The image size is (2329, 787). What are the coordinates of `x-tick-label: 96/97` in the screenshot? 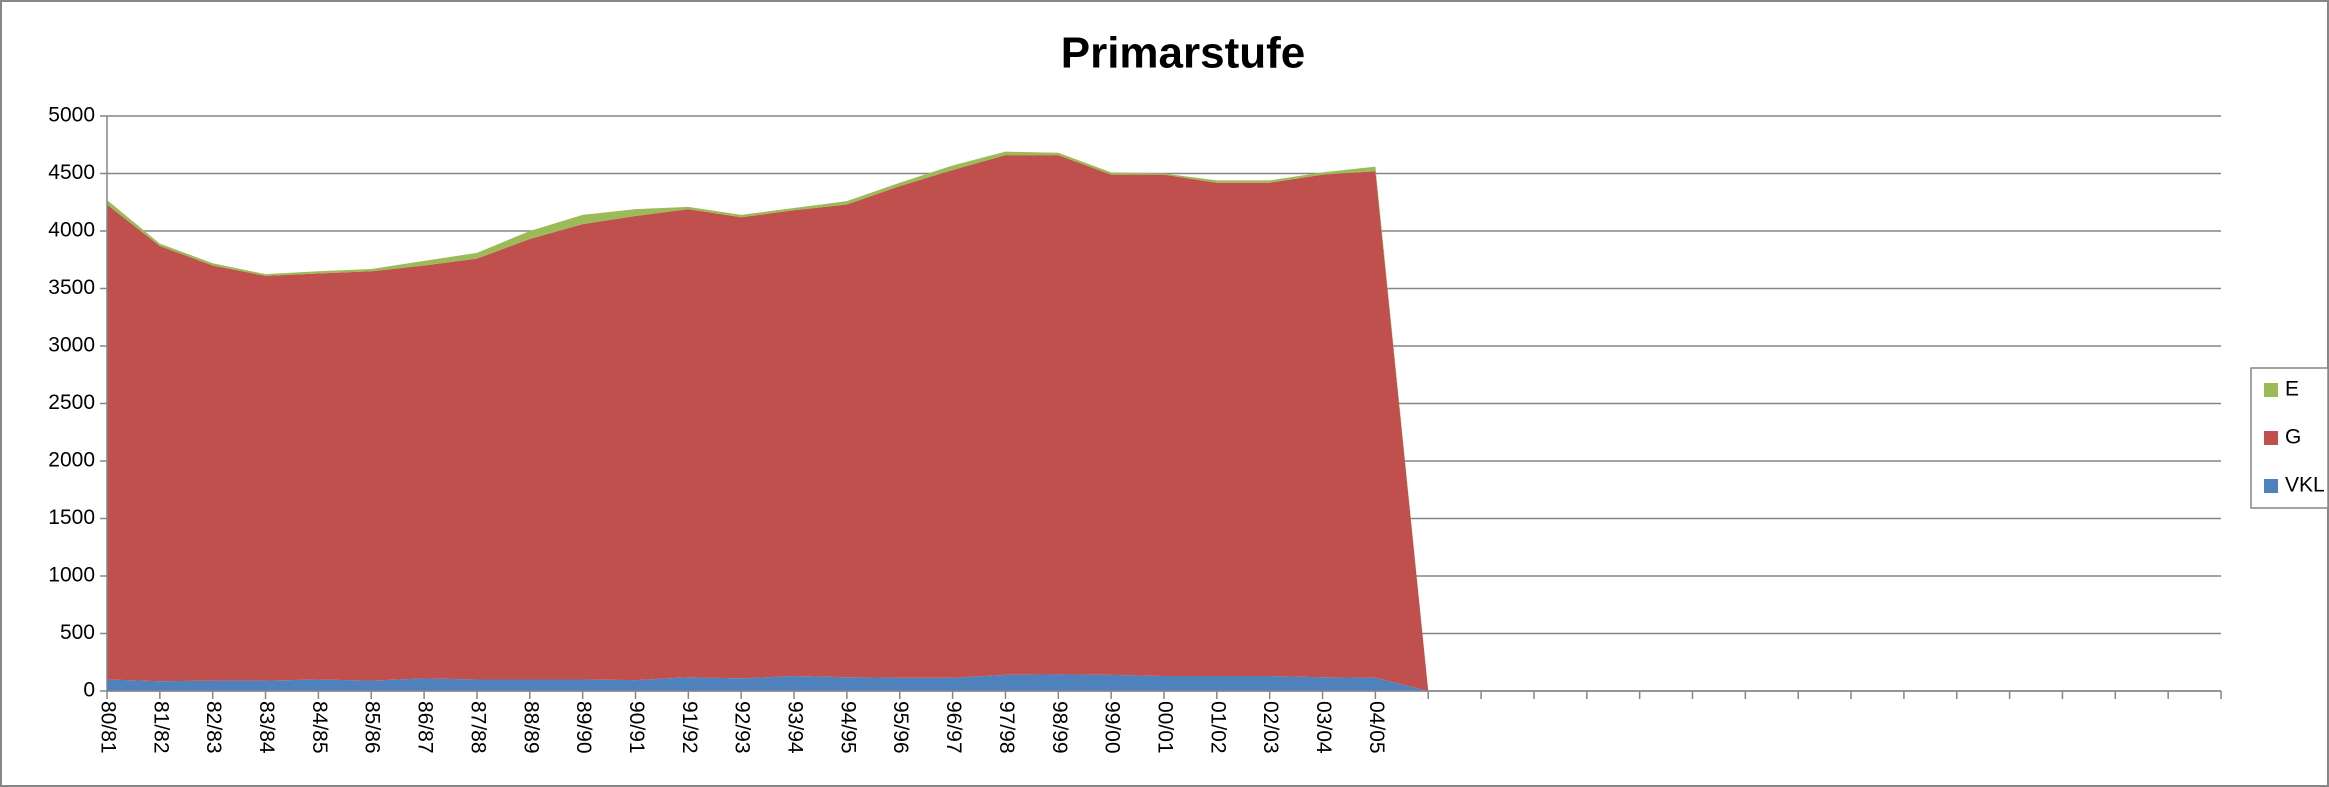 It's located at (953, 727).